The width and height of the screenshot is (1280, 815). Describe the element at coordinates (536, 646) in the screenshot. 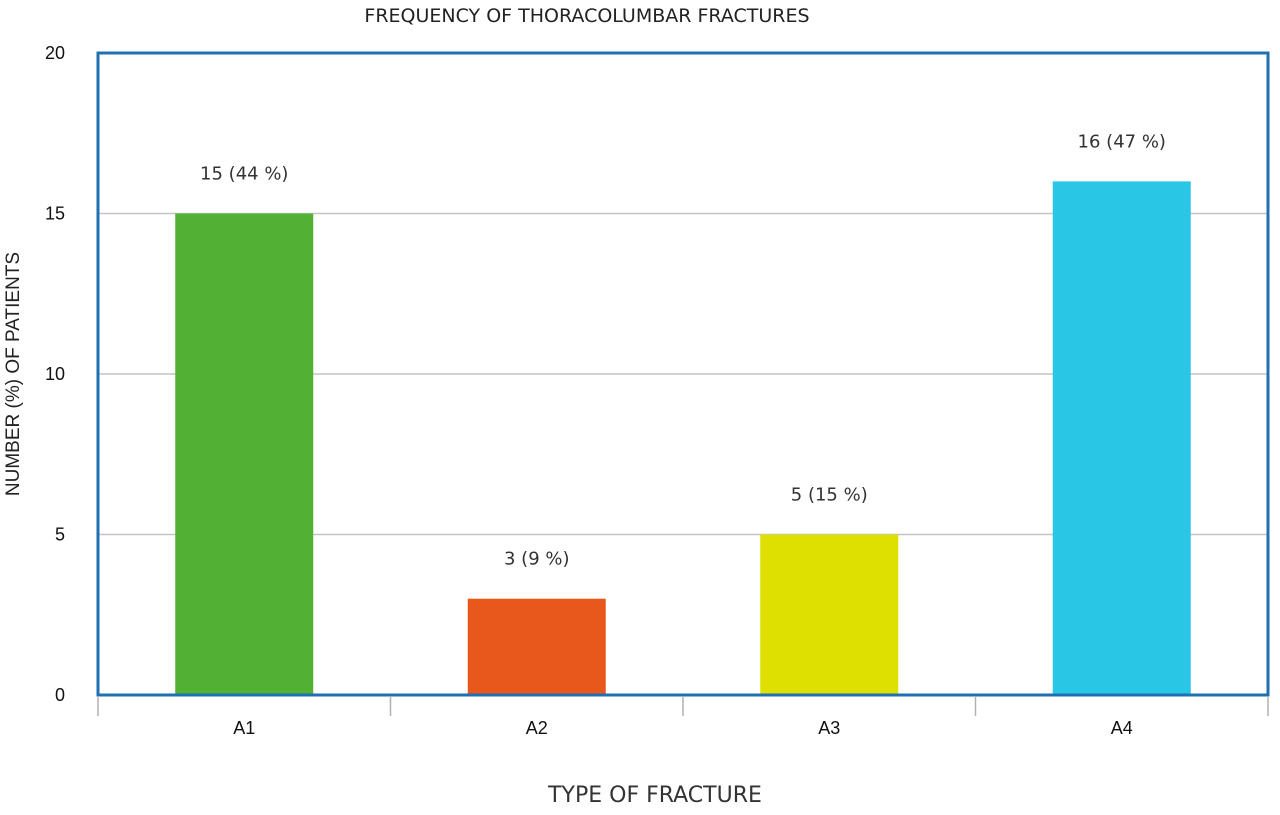

I see `bar-a2` at that location.